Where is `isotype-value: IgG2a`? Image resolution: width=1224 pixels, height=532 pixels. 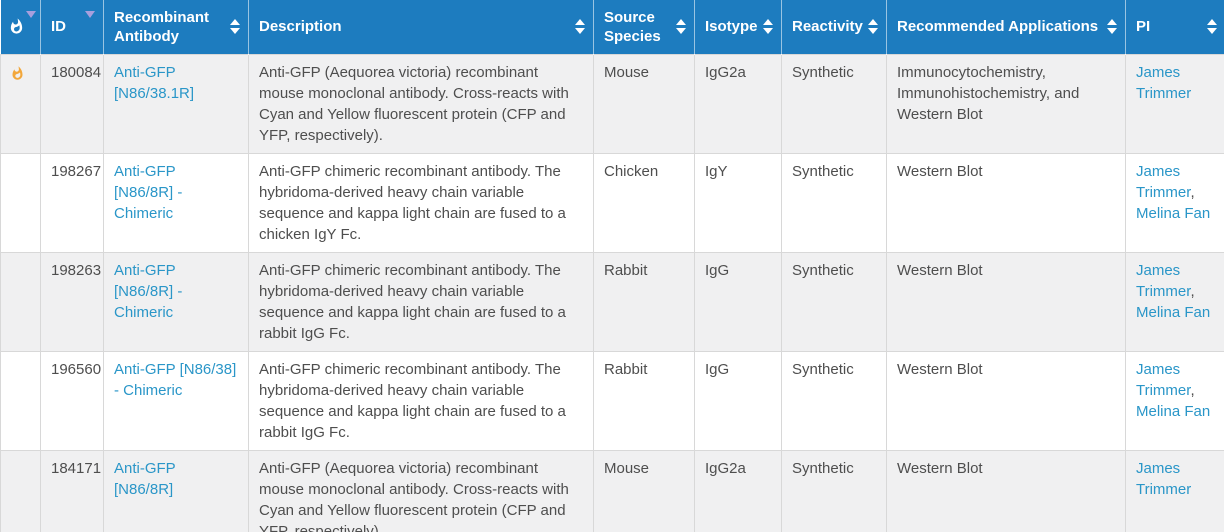 isotype-value: IgG2a is located at coordinates (725, 468).